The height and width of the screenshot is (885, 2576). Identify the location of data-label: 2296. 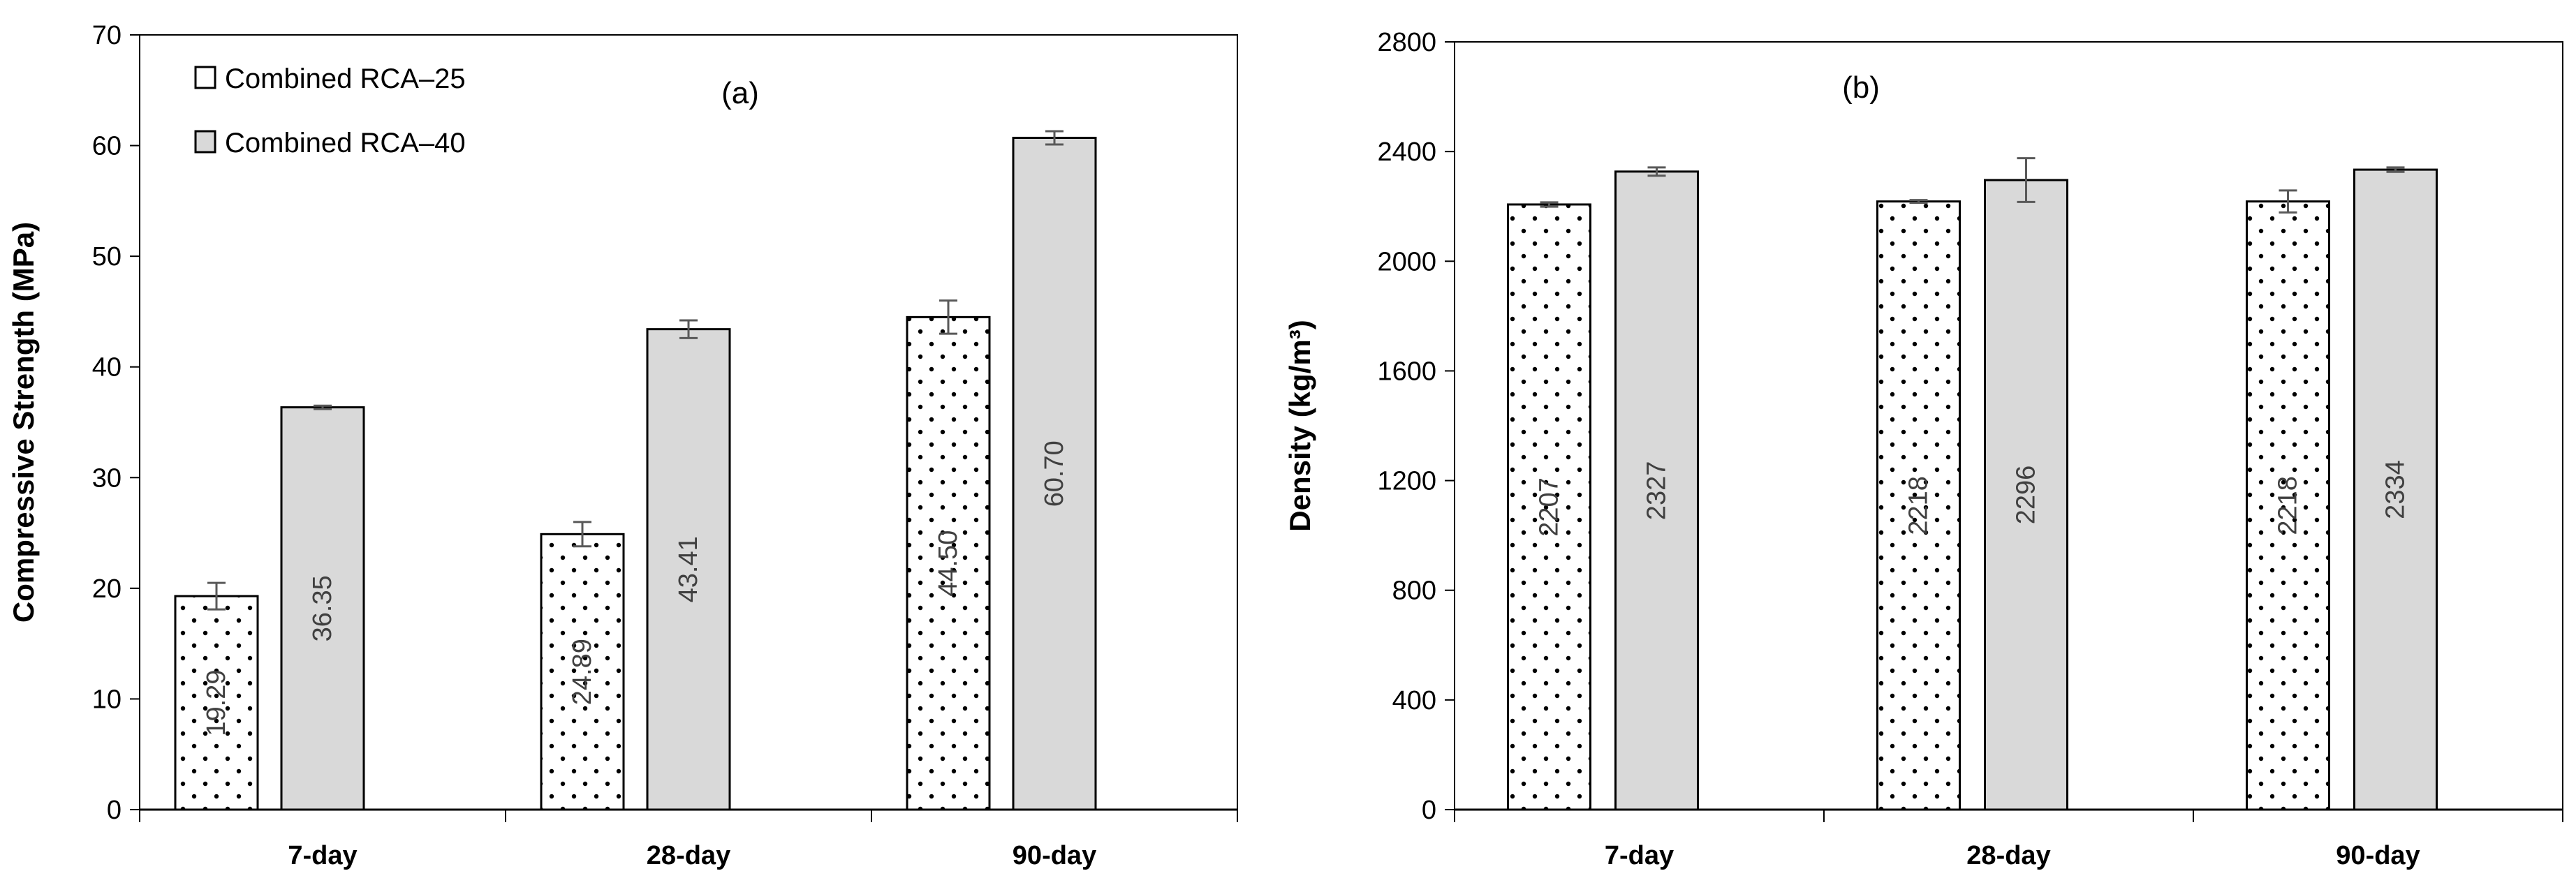
(2026, 495).